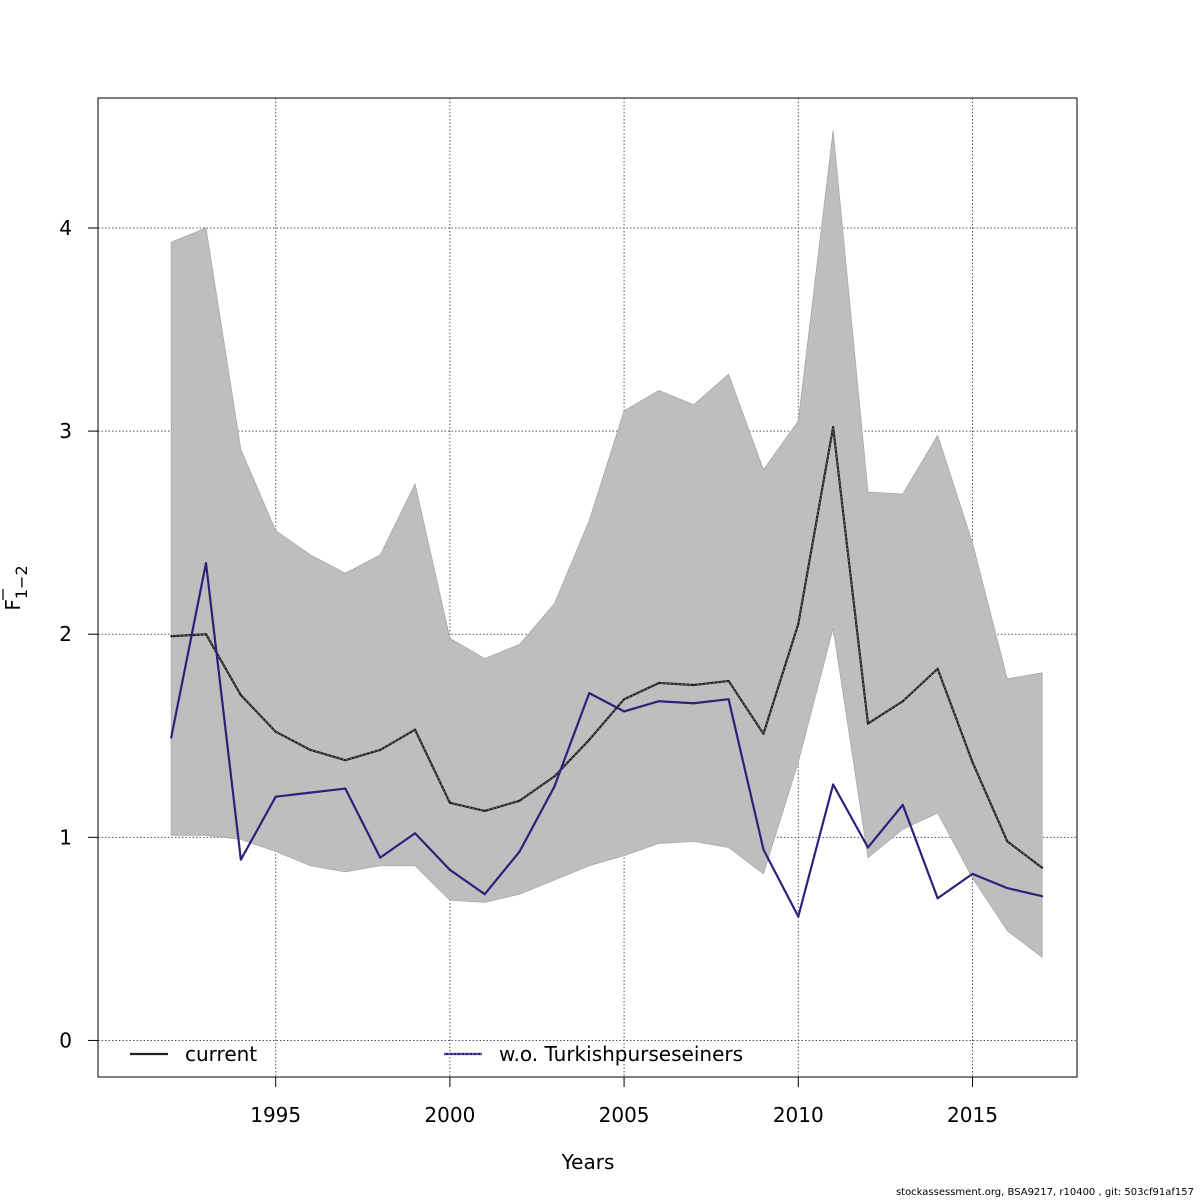 This screenshot has height=1200, width=1200. What do you see at coordinates (798, 1115) in the screenshot?
I see `x-tick-label: 2010` at bounding box center [798, 1115].